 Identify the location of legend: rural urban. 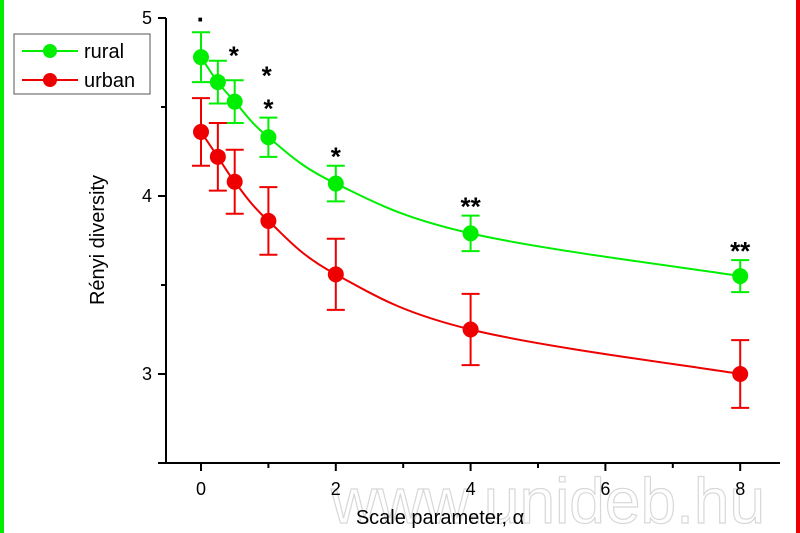
(82, 64).